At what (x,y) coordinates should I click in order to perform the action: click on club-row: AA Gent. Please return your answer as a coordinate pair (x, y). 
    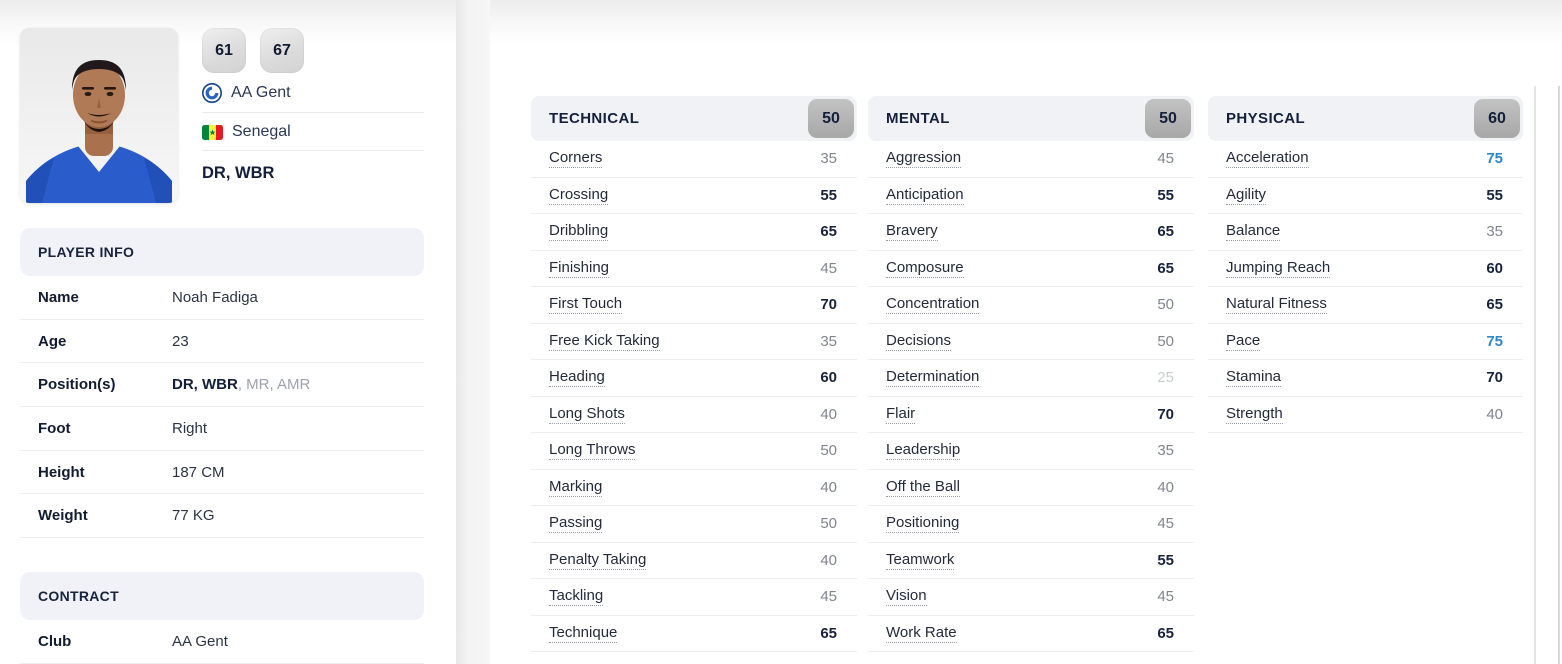
    Looking at the image, I should click on (313, 93).